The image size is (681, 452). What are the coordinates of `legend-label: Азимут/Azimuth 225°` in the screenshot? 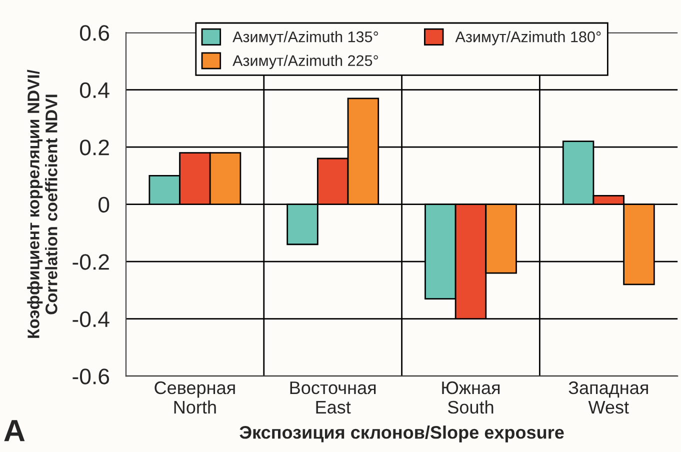 It's located at (305, 62).